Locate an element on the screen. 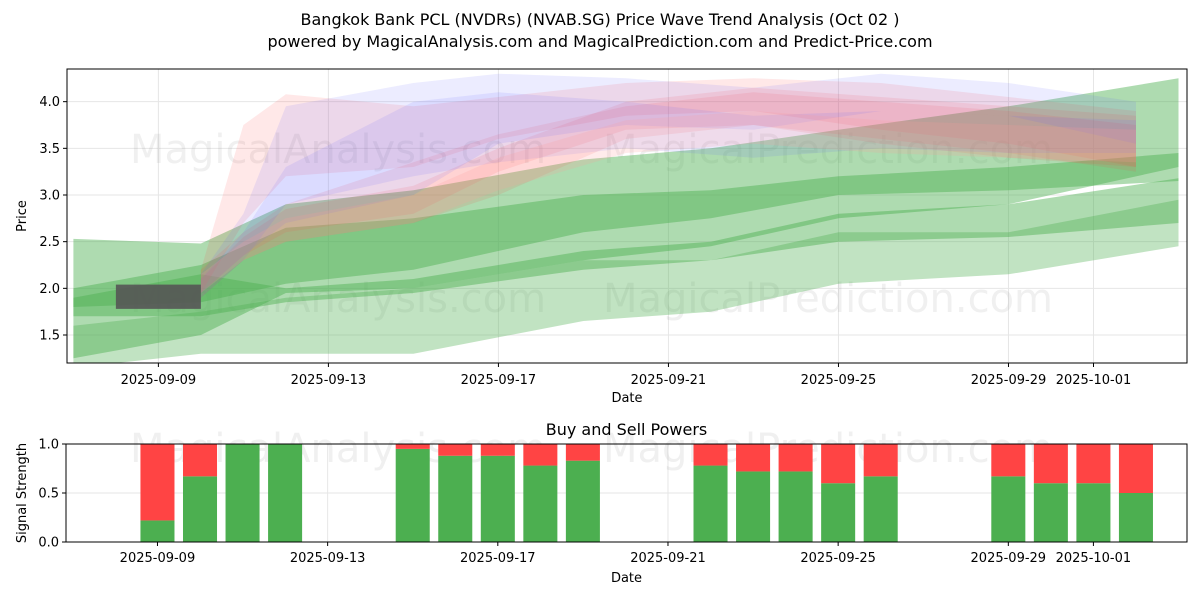  actual-price-range is located at coordinates (158, 296).